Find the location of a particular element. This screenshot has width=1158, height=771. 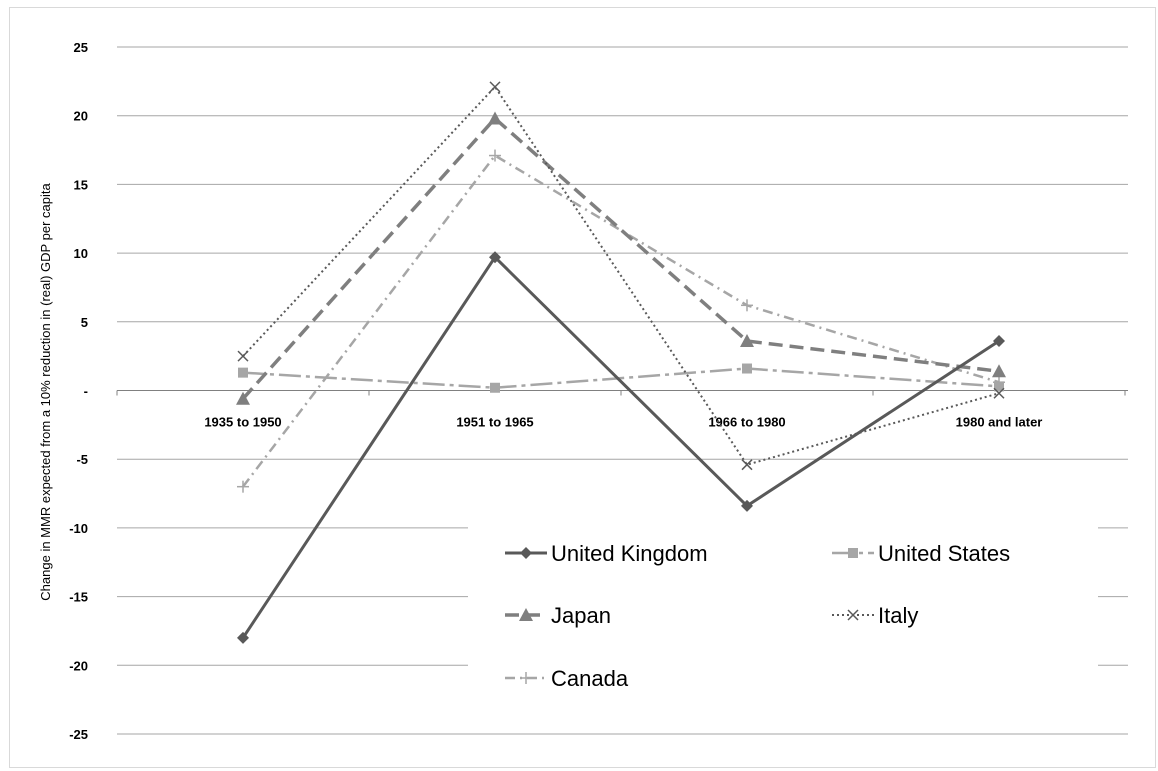

x-tick-label: 1966 to 1980 is located at coordinates (746, 422).